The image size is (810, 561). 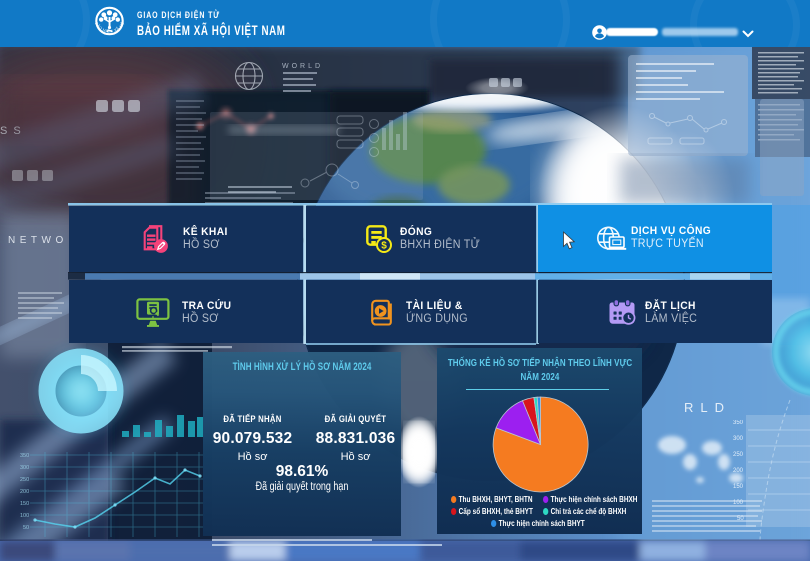 I want to click on svg-text: NETWO, so click(x=38, y=240).